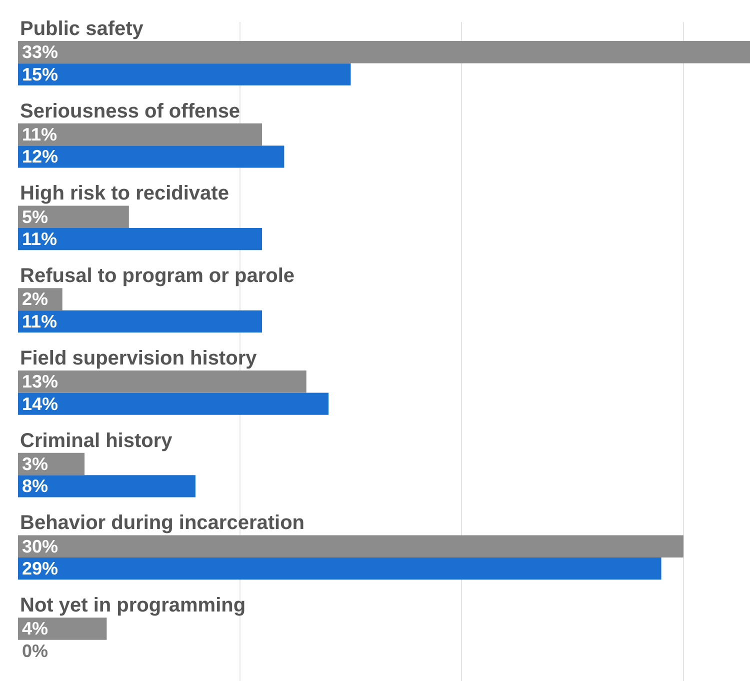  Describe the element at coordinates (130, 111) in the screenshot. I see `y-tick-label: Seriousness of offense` at that location.